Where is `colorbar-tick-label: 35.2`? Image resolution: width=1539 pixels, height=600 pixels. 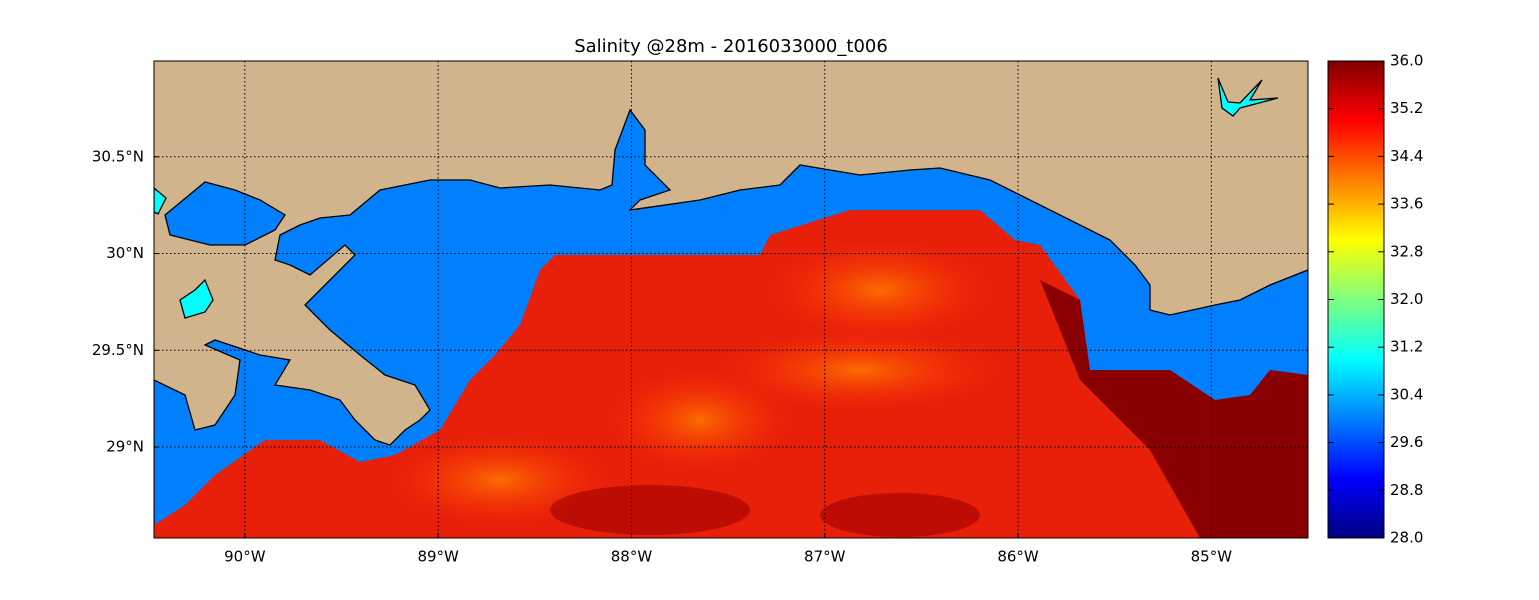
colorbar-tick-label: 35.2 is located at coordinates (1406, 108).